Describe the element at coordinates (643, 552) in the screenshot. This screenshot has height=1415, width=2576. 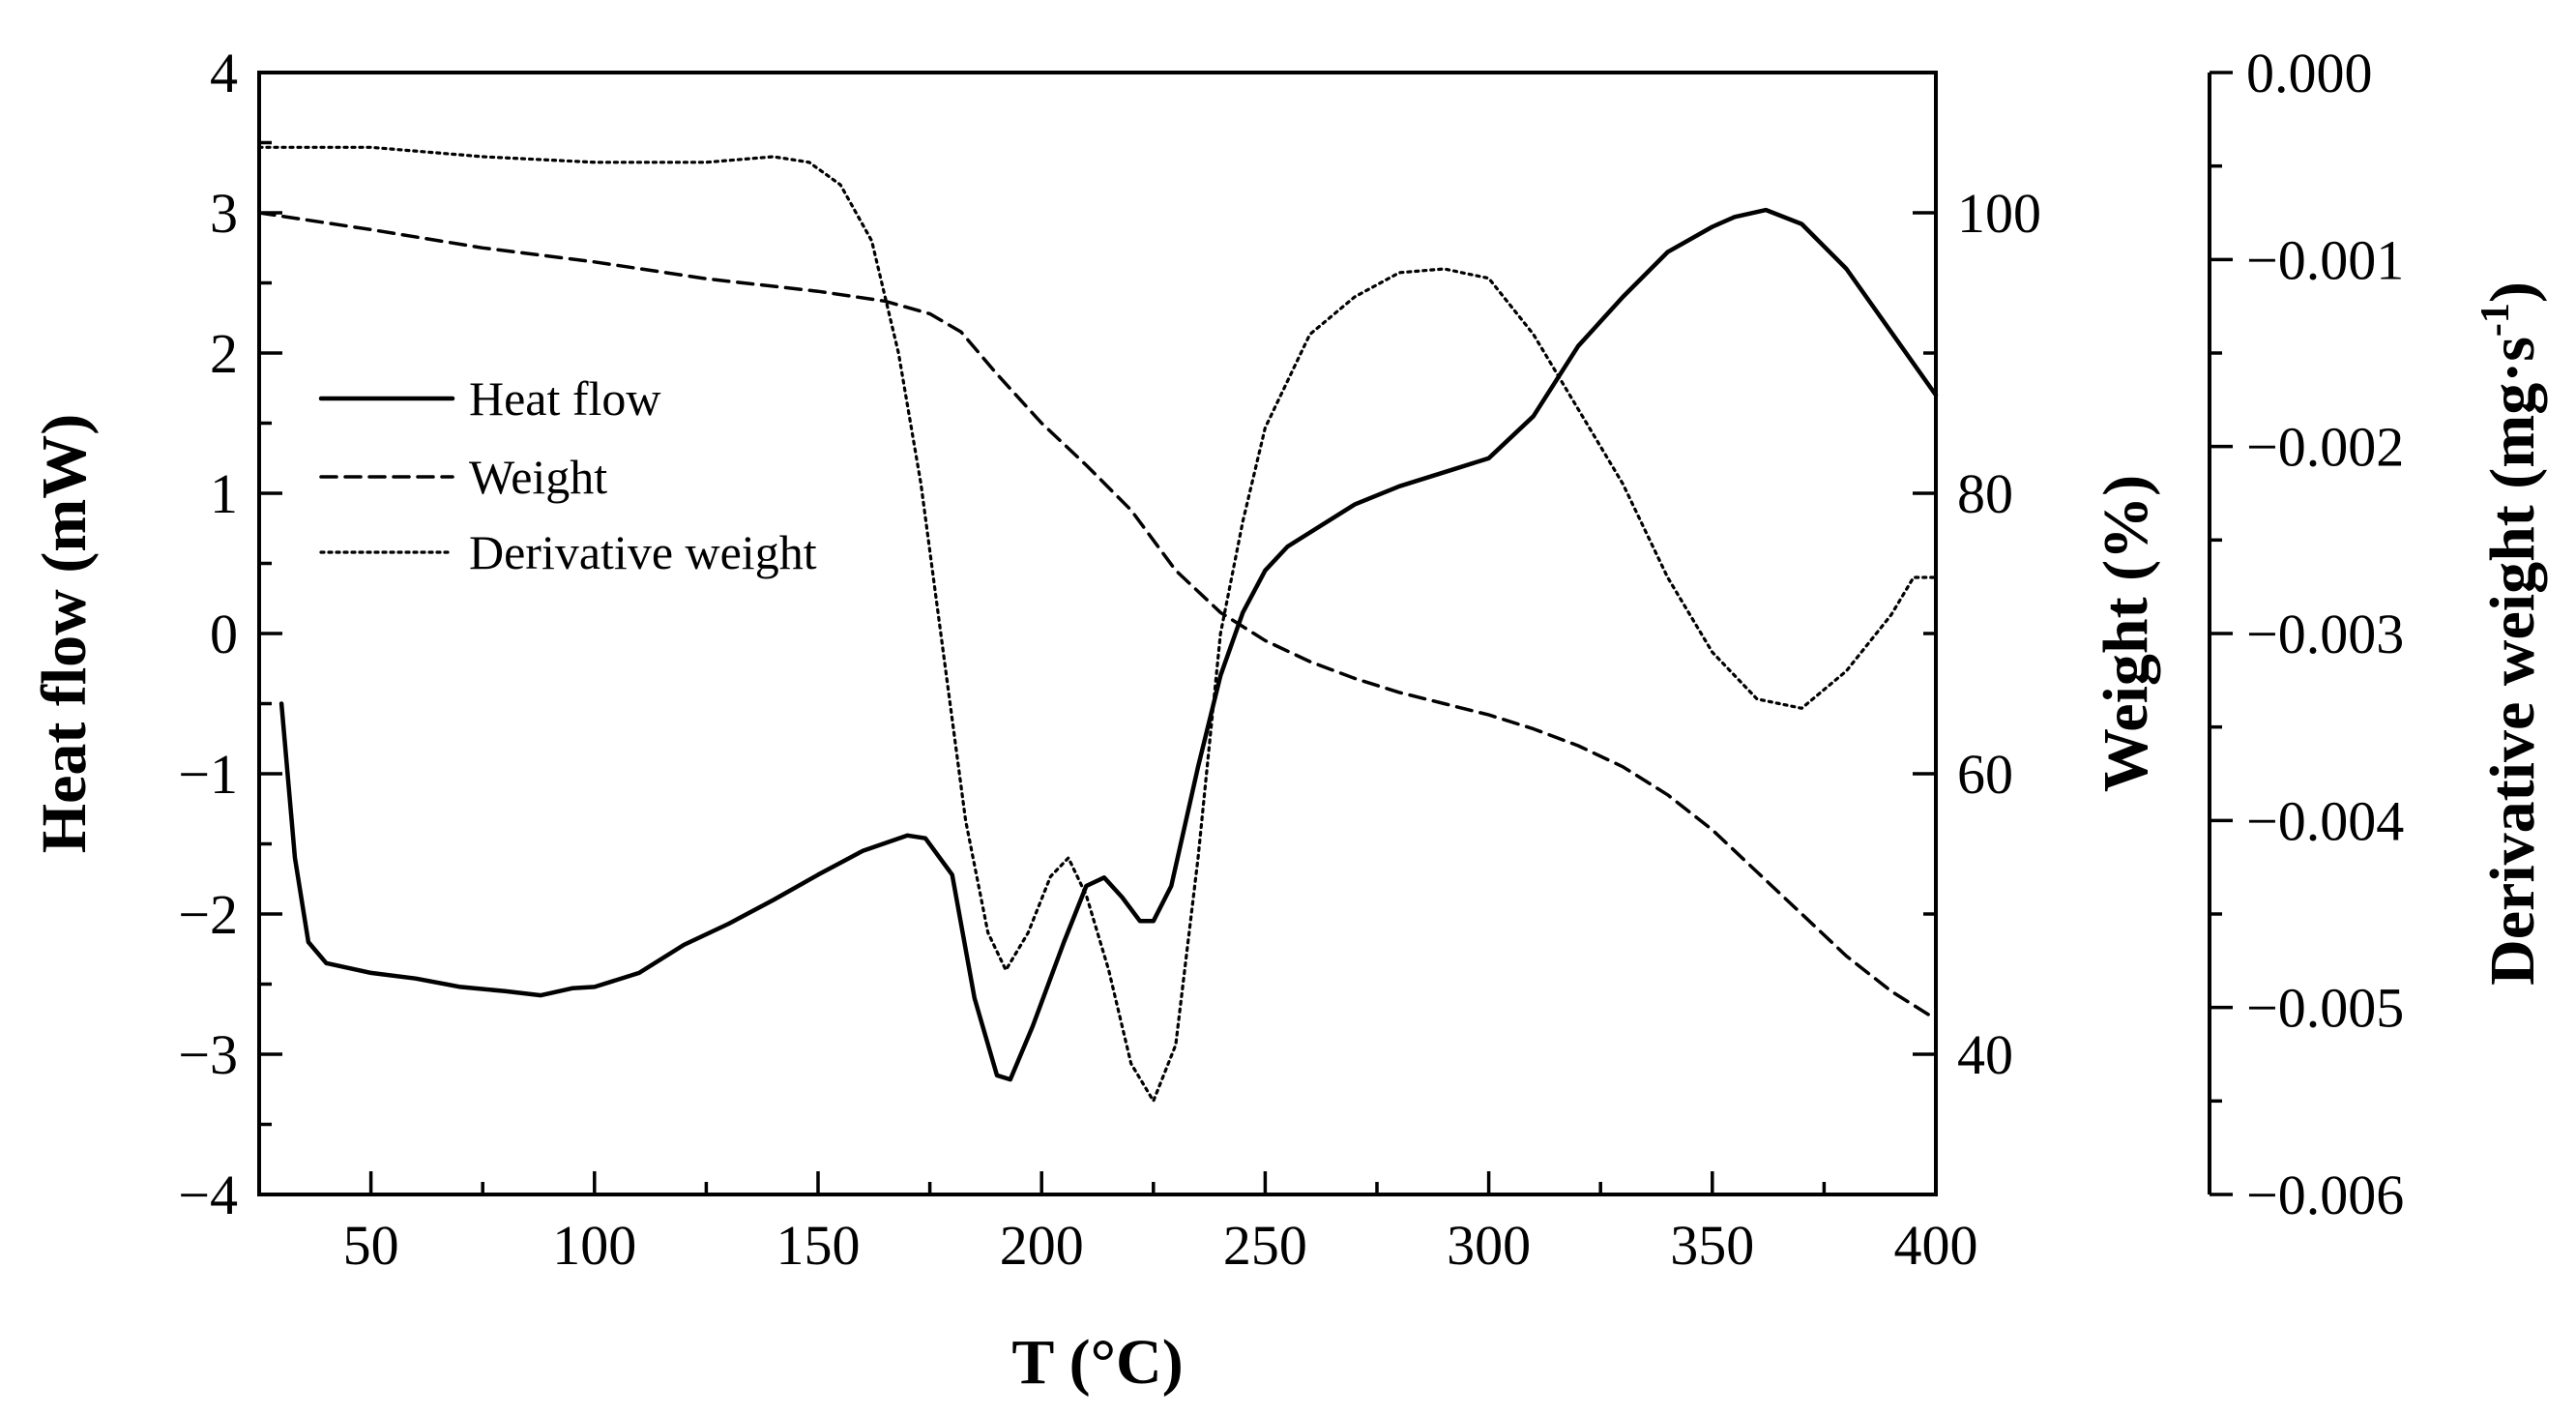
I see `legend-label: Derivative weight` at that location.